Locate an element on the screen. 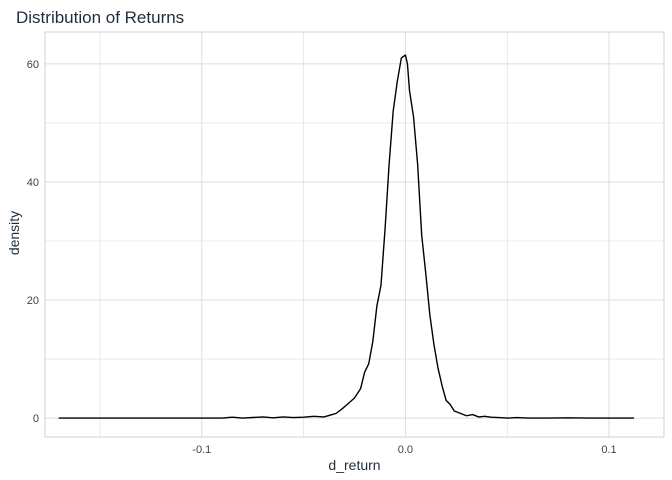 Image resolution: width=672 pixels, height=480 pixels. y-tick-label: 20 is located at coordinates (33, 301).